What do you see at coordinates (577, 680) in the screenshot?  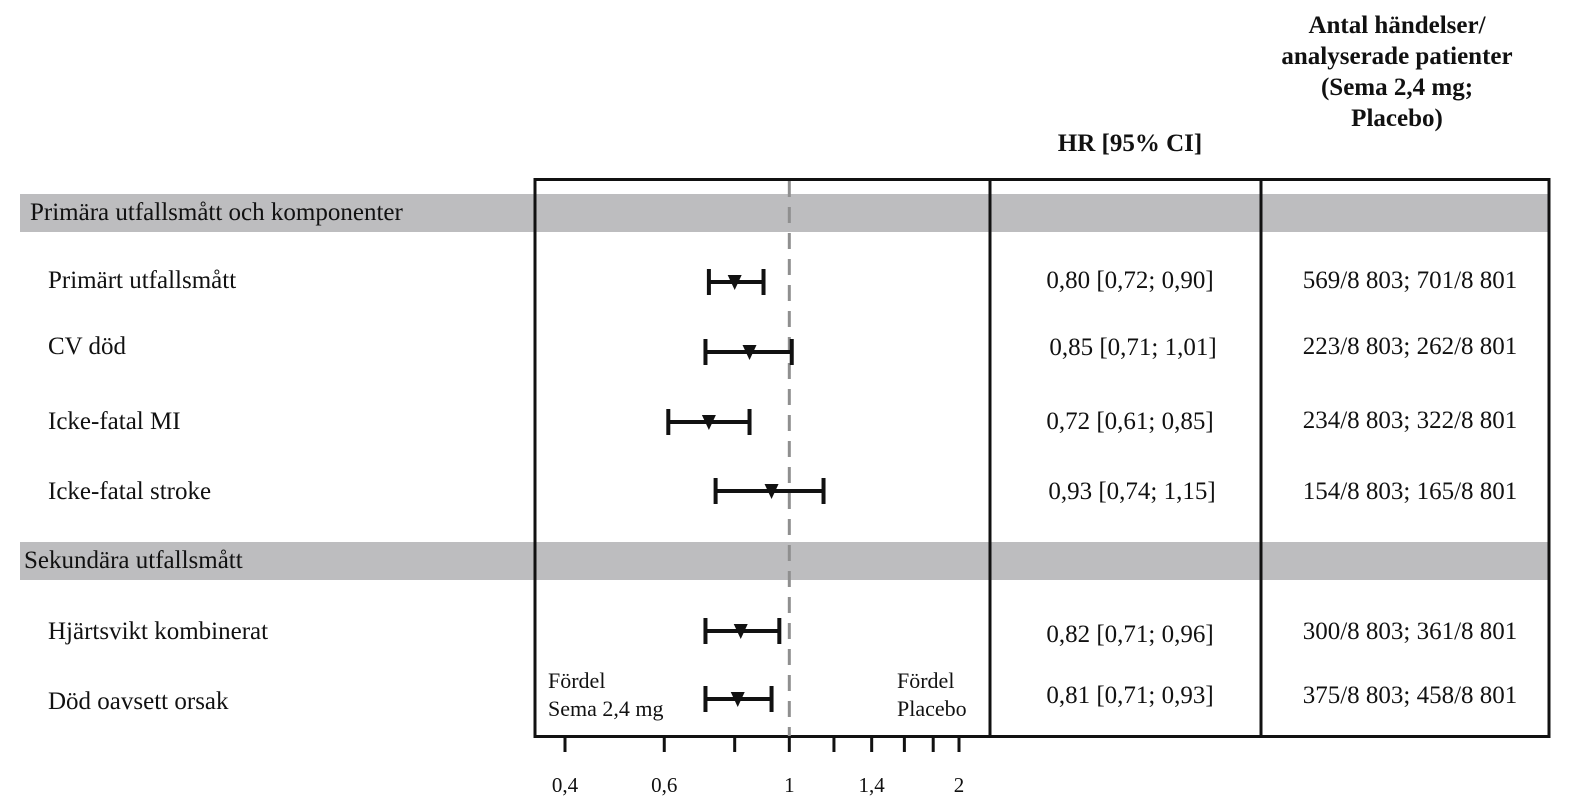 I see `favor-sema-line-1: Fördel` at bounding box center [577, 680].